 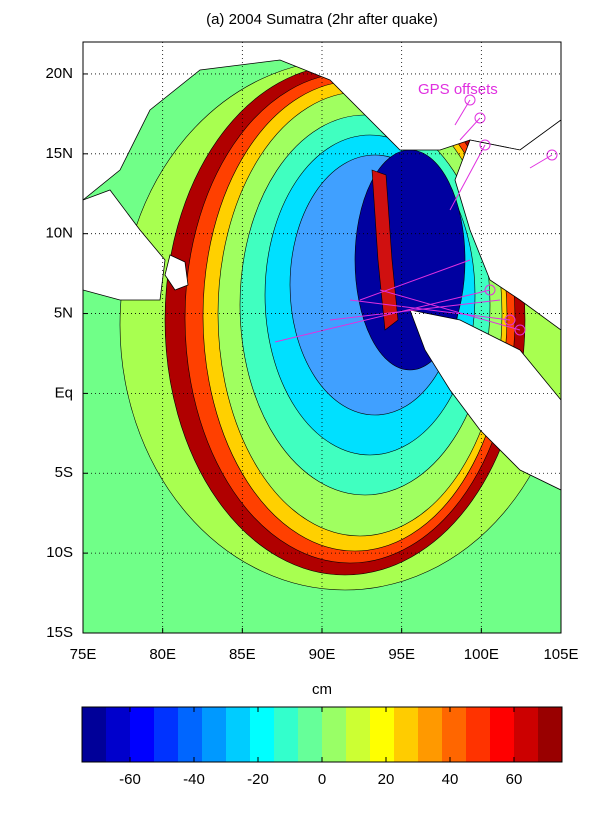 I want to click on colorbar-tick-label: -60, so click(x=130, y=779).